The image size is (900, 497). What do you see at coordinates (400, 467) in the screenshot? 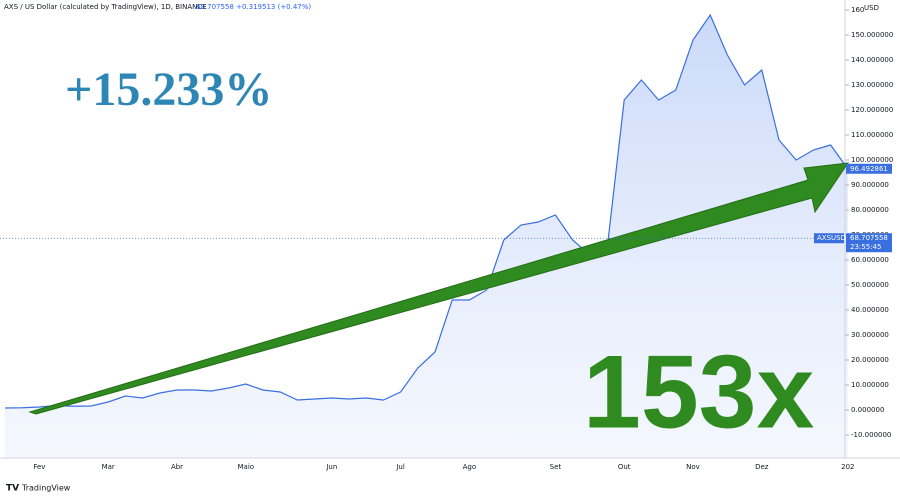
I see `x-tick-label: Jul` at bounding box center [400, 467].